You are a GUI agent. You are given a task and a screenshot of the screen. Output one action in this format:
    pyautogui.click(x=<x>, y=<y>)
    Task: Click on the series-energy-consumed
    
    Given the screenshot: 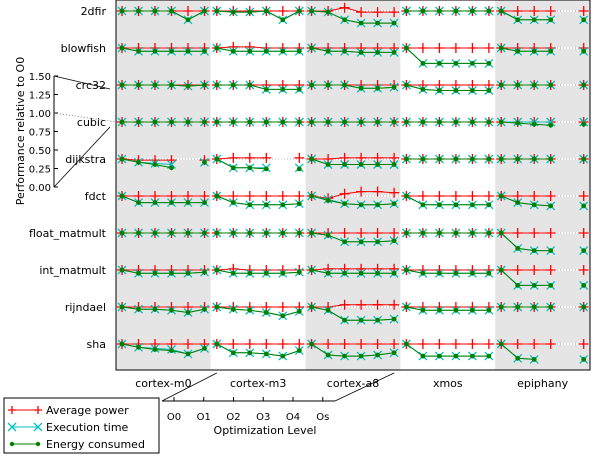 What is the action you would take?
    pyautogui.click(x=353, y=242)
    